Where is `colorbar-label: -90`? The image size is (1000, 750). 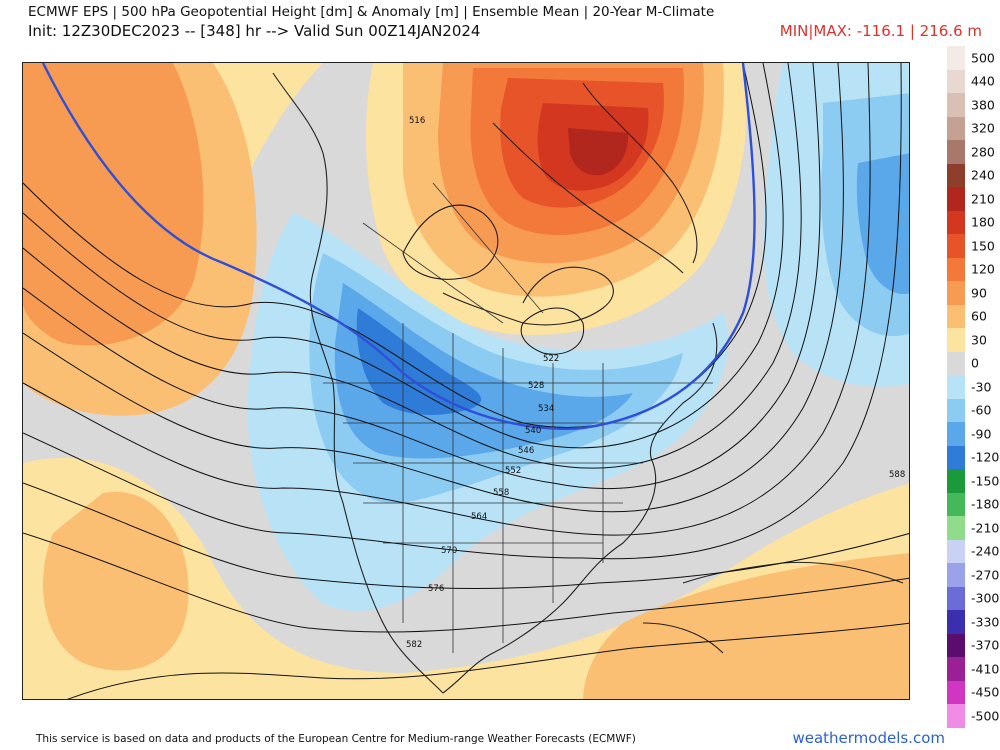 colorbar-label: -90 is located at coordinates (981, 434).